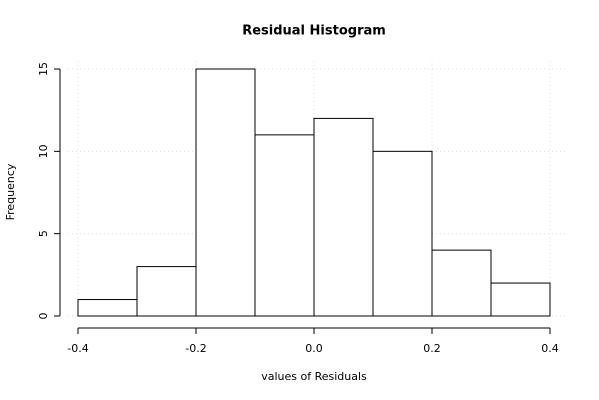  Describe the element at coordinates (314, 348) in the screenshot. I see `x-tick-label: 0.0` at that location.